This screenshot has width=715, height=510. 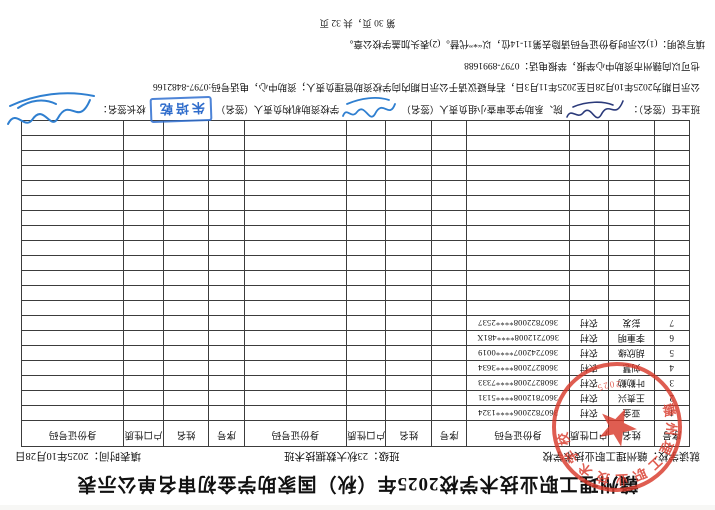 I want to click on page-number: 第 30 页，共 32 页, so click(x=357, y=22).